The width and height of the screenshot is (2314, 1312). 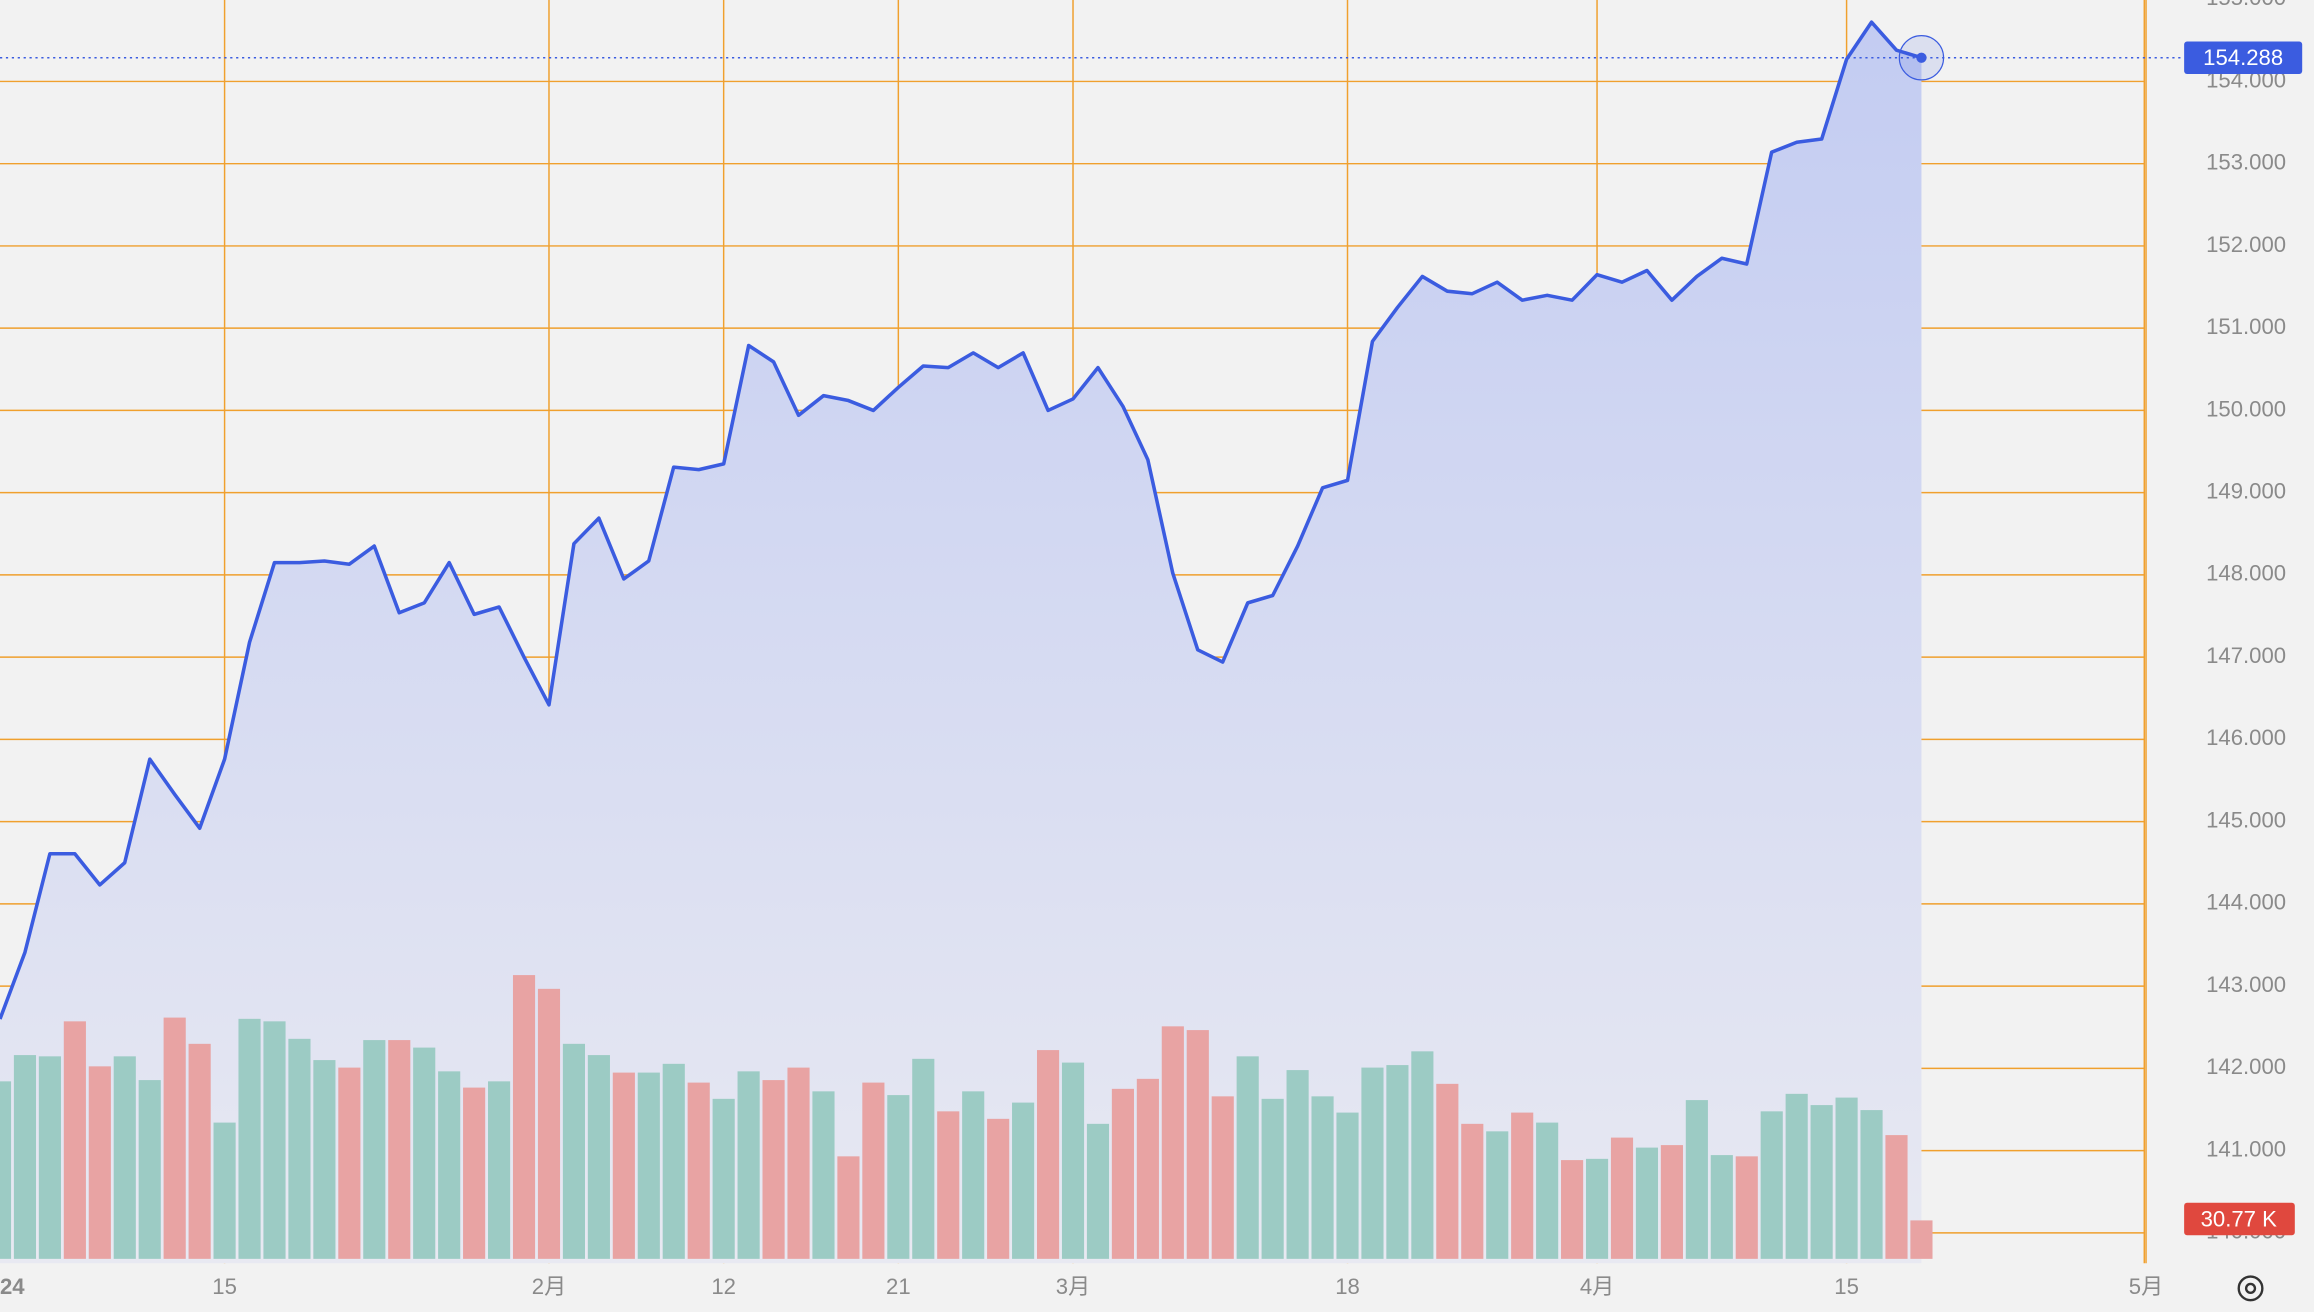 What do you see at coordinates (2246, 1066) in the screenshot?
I see `y-tick-label: 142.000` at bounding box center [2246, 1066].